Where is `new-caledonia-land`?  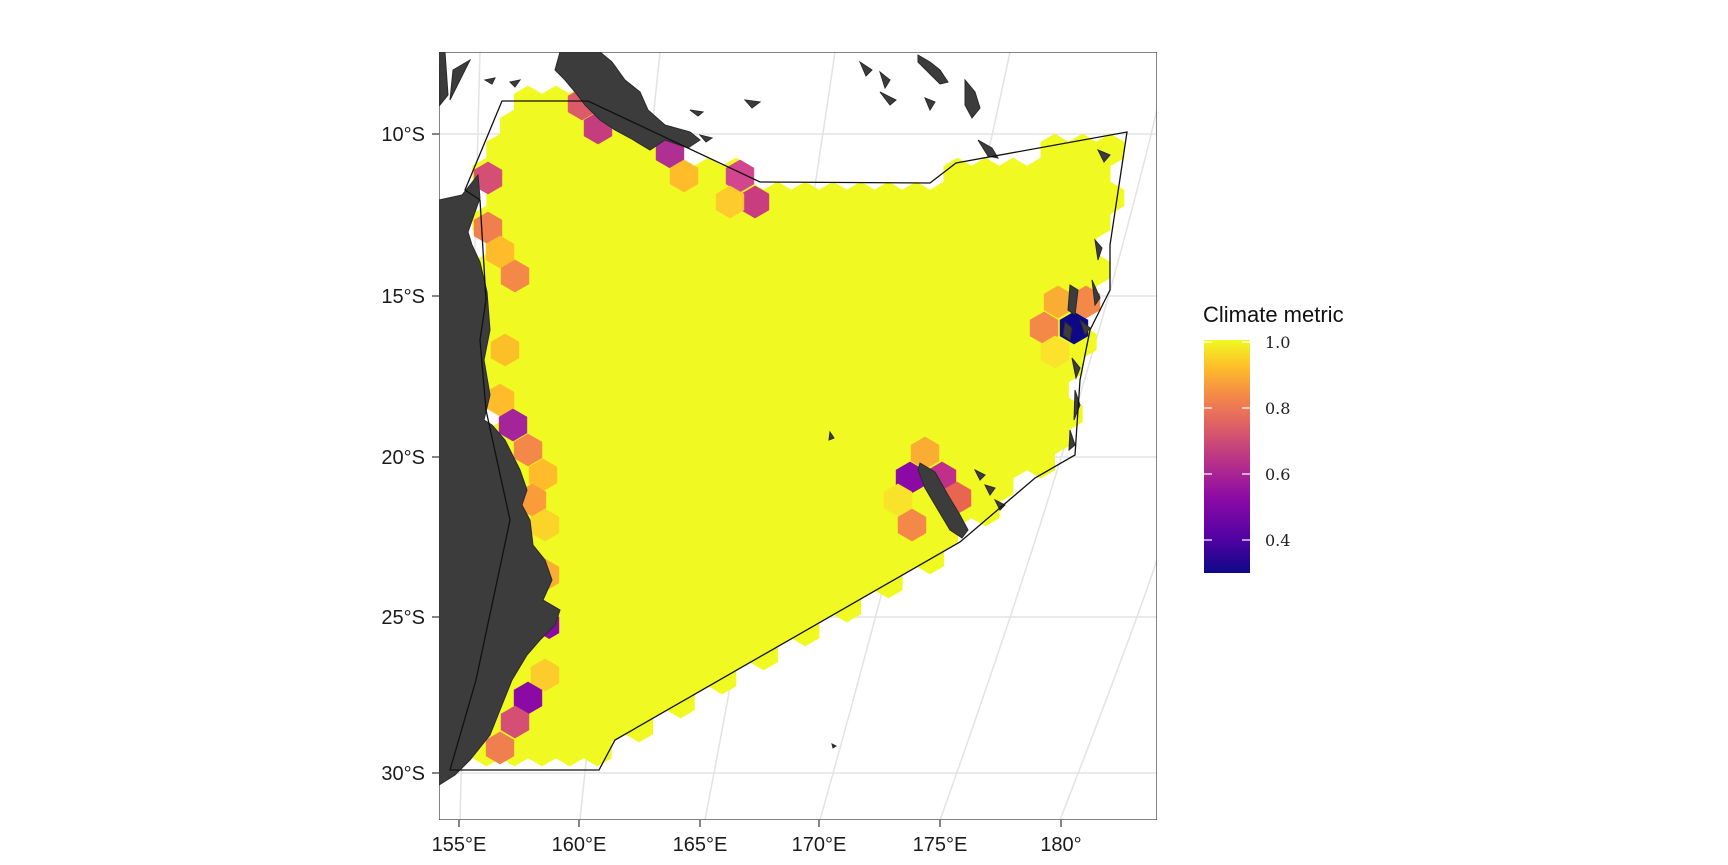
new-caledonia-land is located at coordinates (943, 500).